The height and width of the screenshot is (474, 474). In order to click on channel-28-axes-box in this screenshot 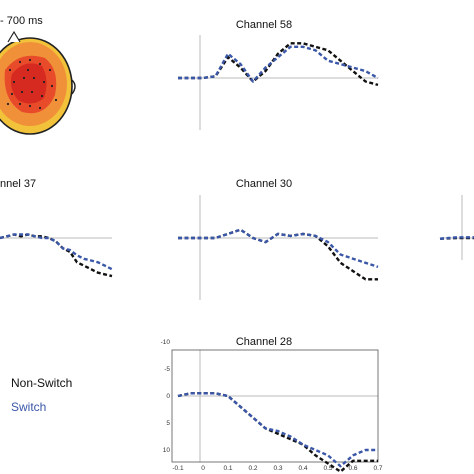, I will do `click(275, 406)`.